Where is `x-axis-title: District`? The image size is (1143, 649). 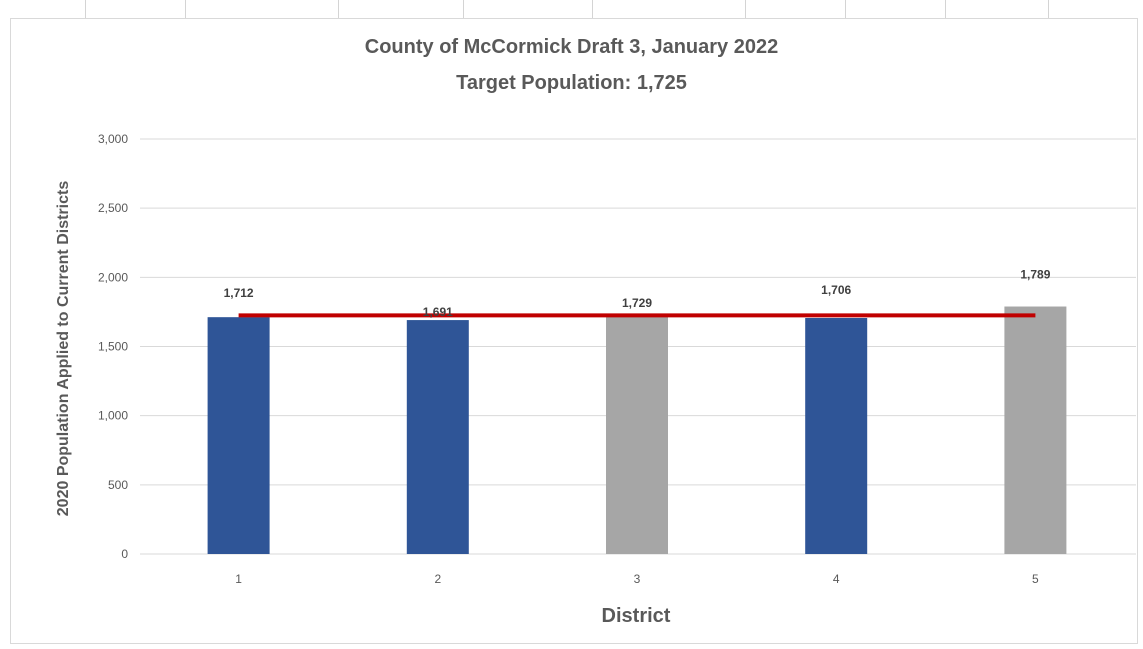
x-axis-title: District is located at coordinates (636, 616).